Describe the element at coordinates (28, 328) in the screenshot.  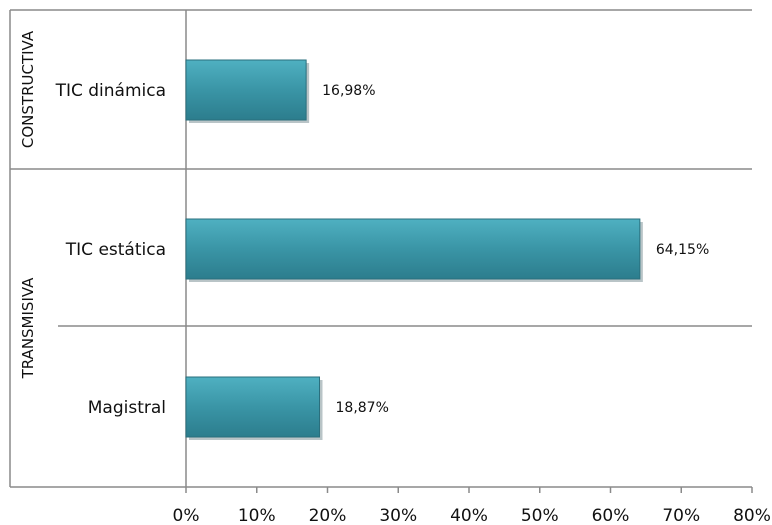
I see `group-label: TRANSMISIVA` at that location.